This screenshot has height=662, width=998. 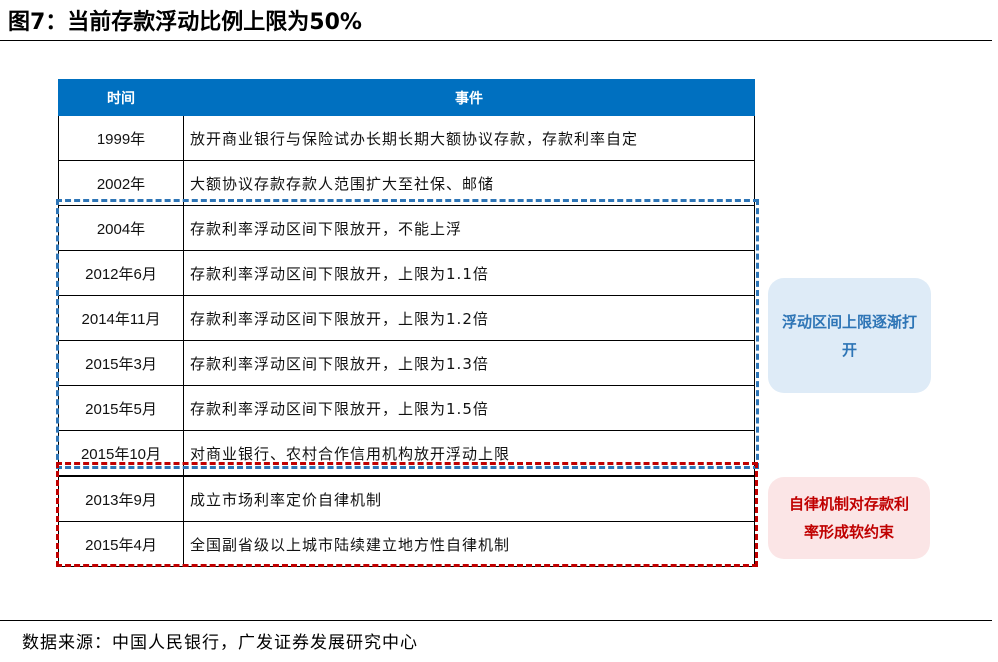 What do you see at coordinates (469, 273) in the screenshot?
I see `event-cell: 存款利率浮动区间下限放开，上限为1.1倍` at bounding box center [469, 273].